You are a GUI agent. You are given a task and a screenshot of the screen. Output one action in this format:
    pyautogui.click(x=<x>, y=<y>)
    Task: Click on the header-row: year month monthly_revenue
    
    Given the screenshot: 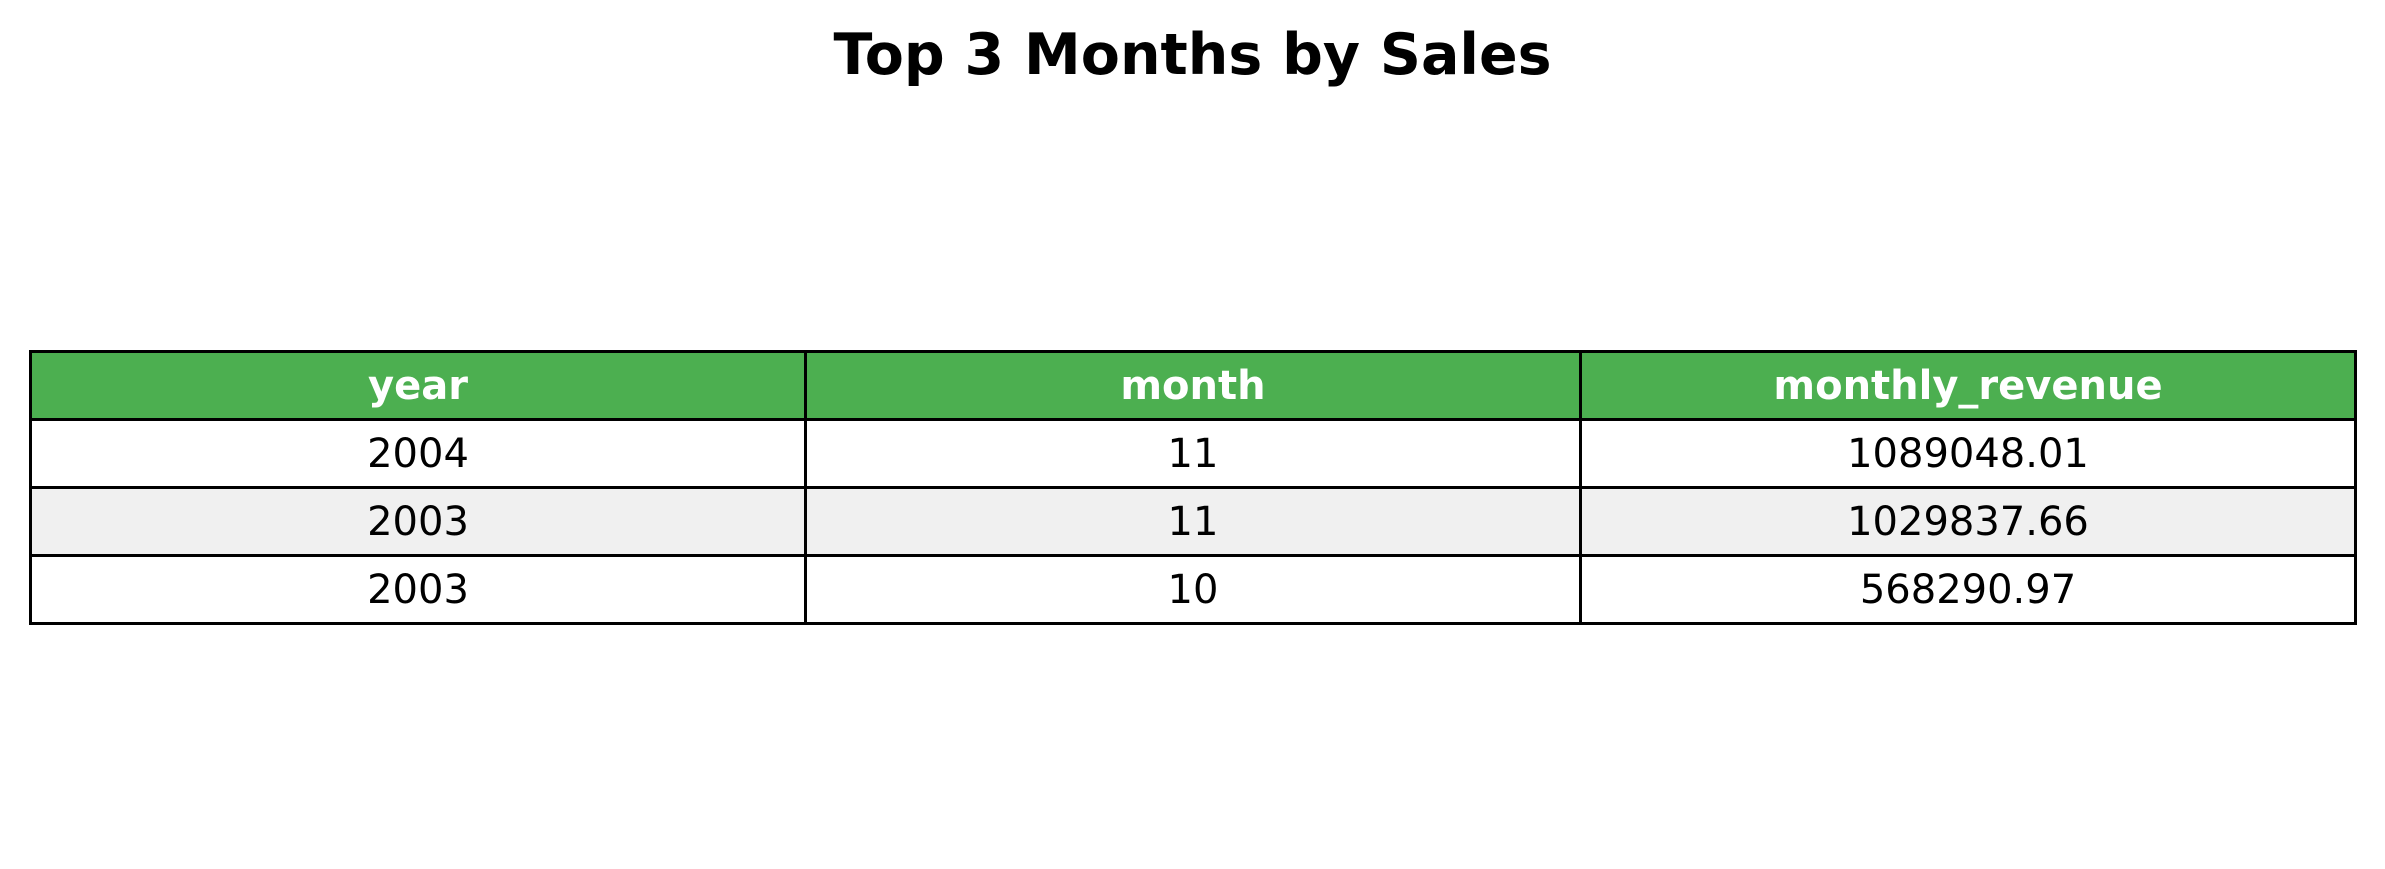 What is the action you would take?
    pyautogui.click(x=1193, y=385)
    